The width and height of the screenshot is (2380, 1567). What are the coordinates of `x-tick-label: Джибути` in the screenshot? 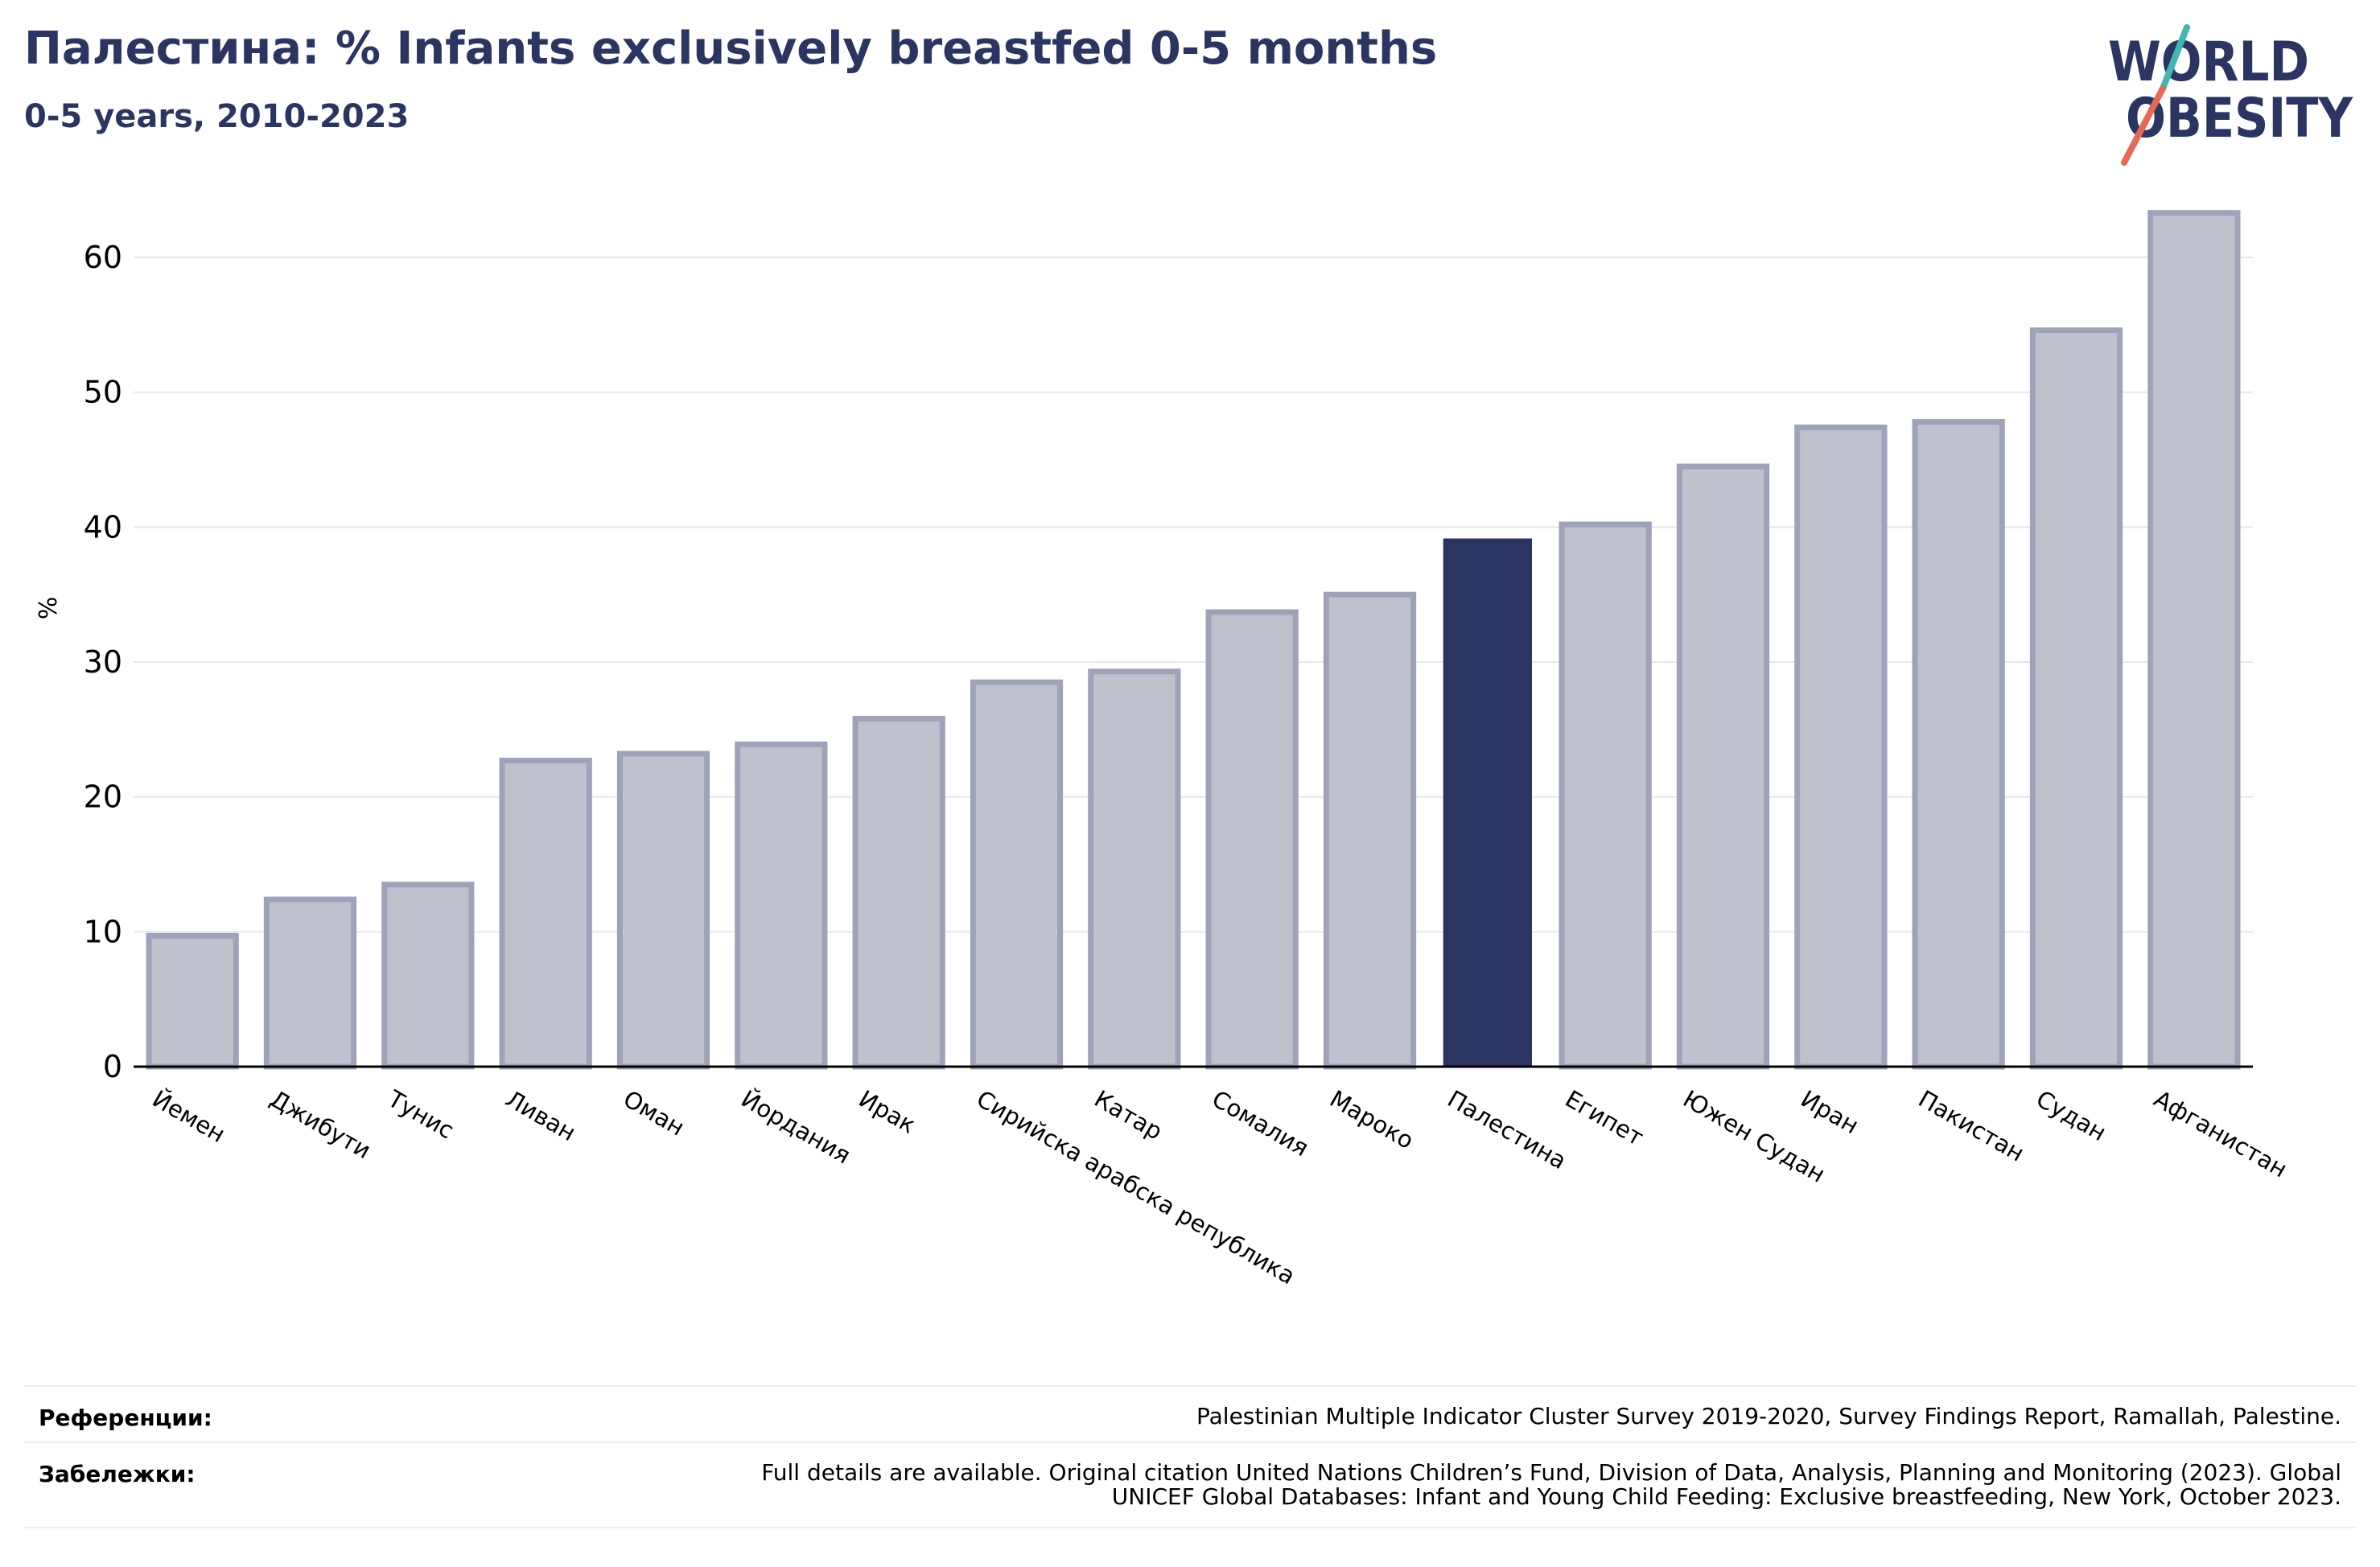 It's located at (321, 1125).